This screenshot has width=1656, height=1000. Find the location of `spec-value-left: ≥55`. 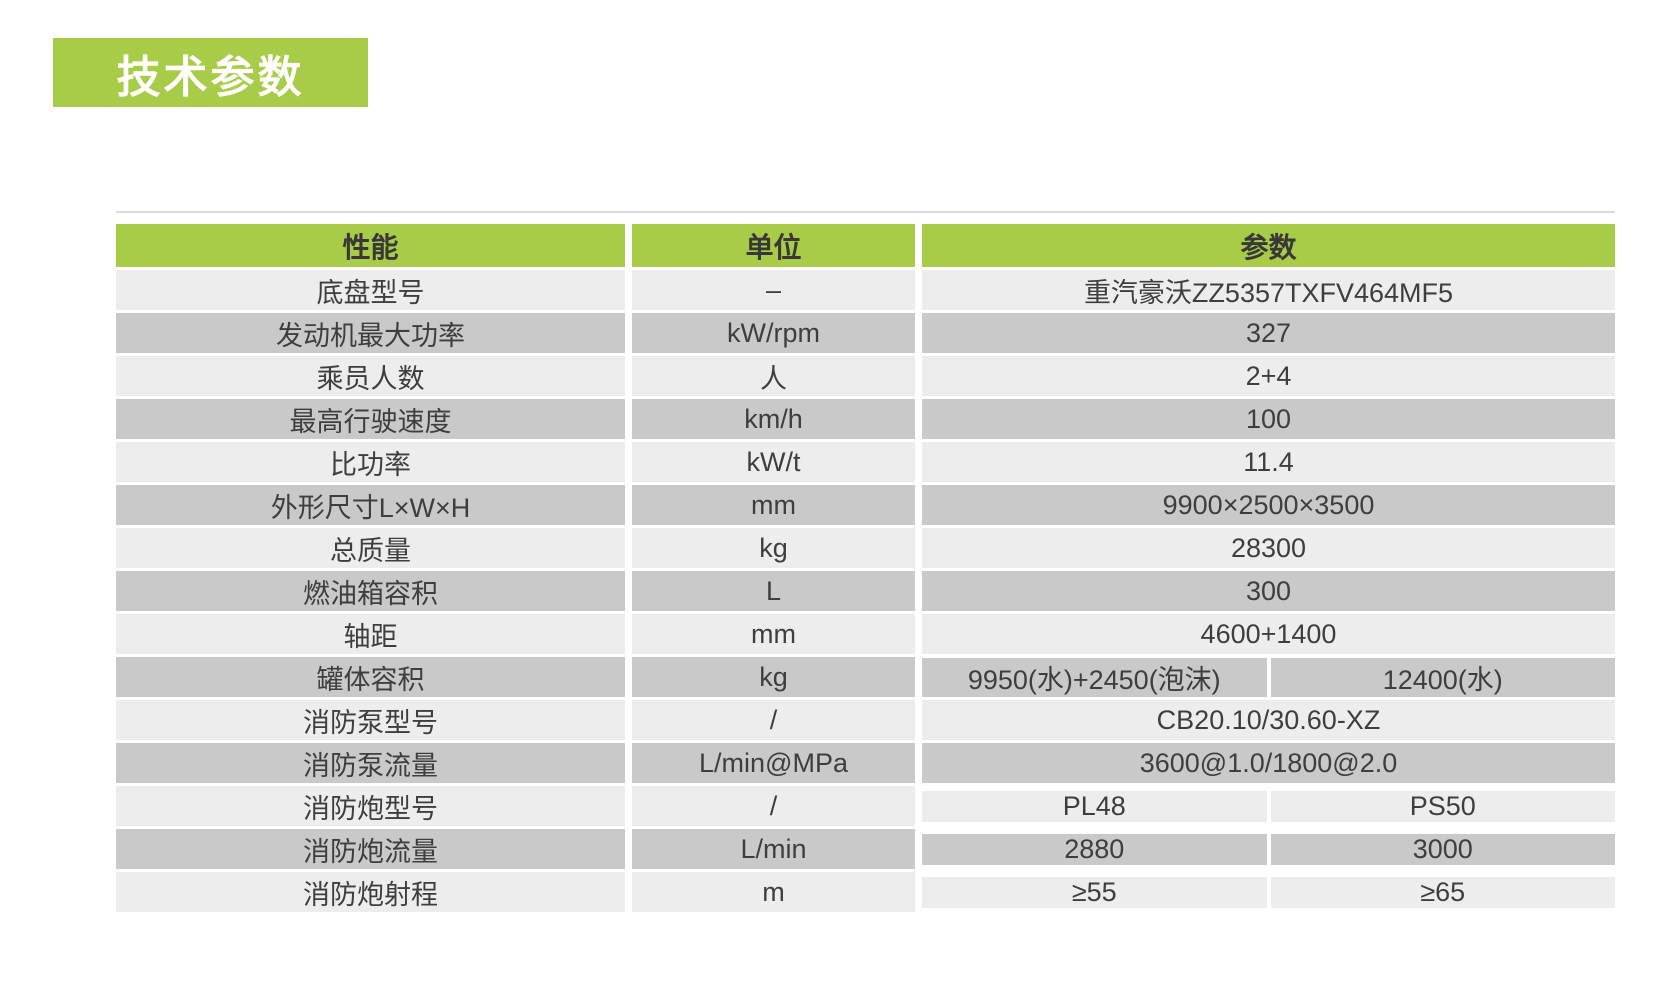

spec-value-left: ≥55 is located at coordinates (1094, 892).